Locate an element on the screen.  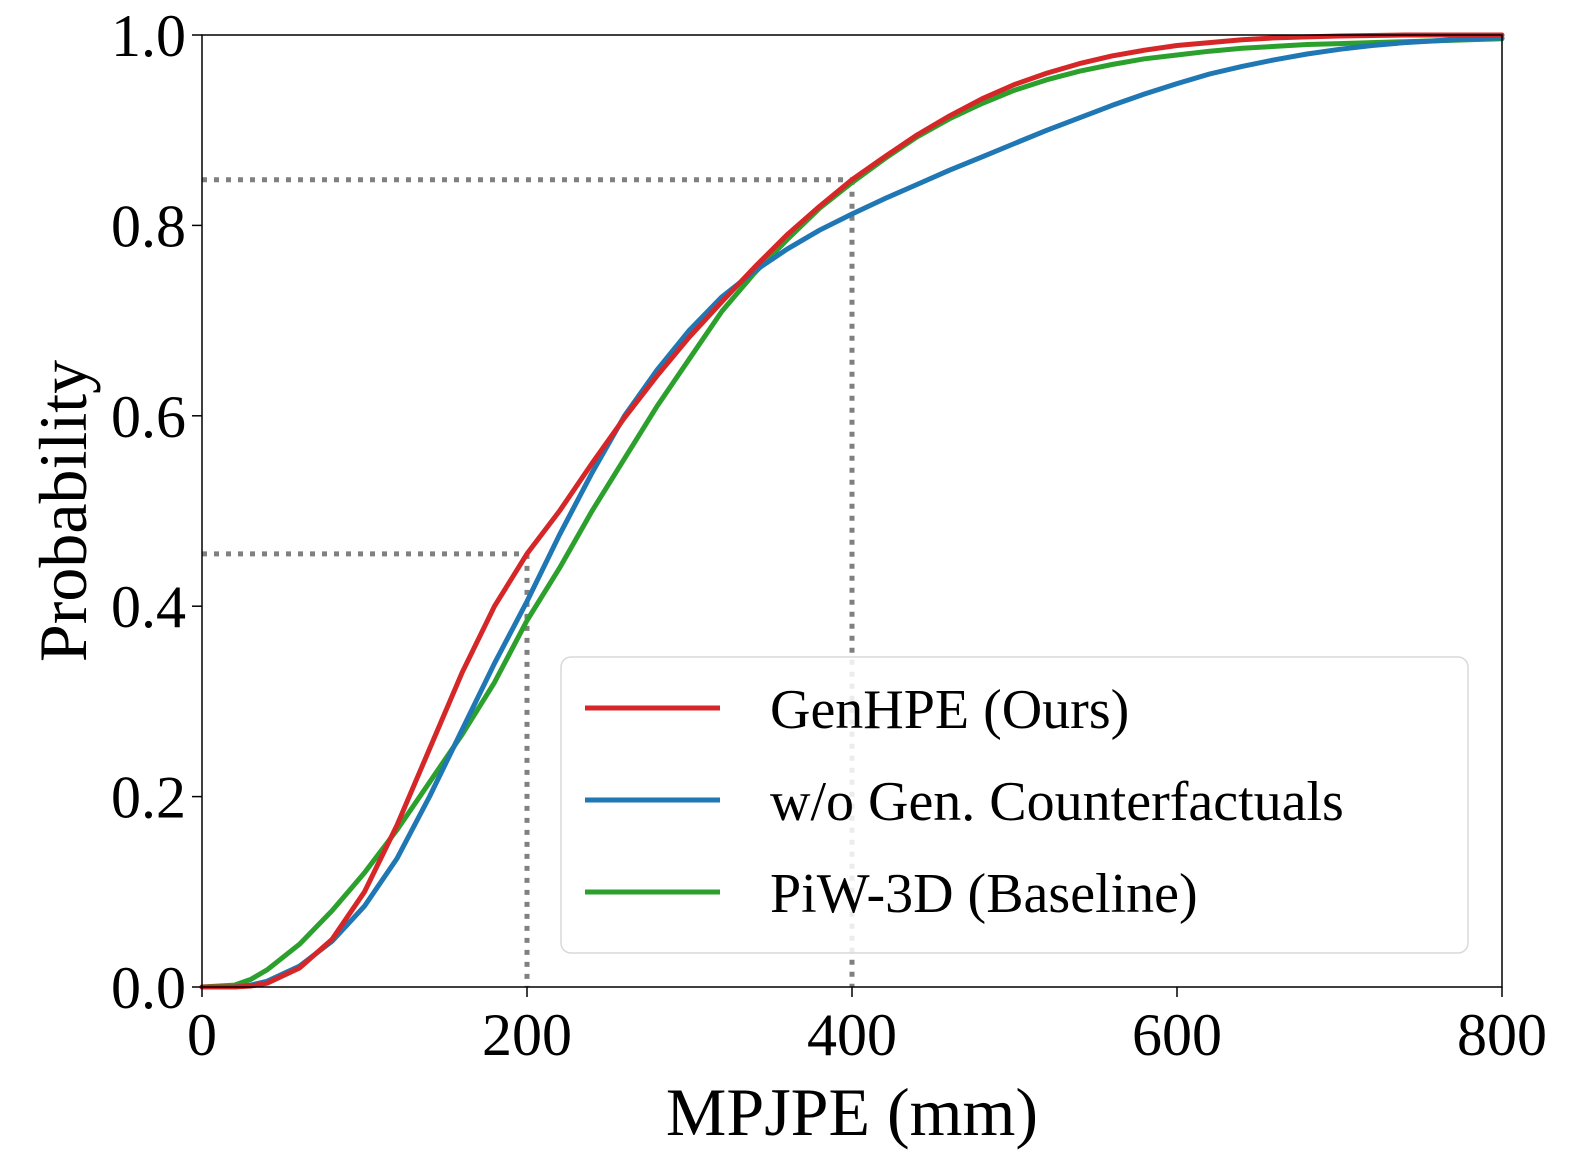
y-tick-label: 0.2 is located at coordinates (148, 798).